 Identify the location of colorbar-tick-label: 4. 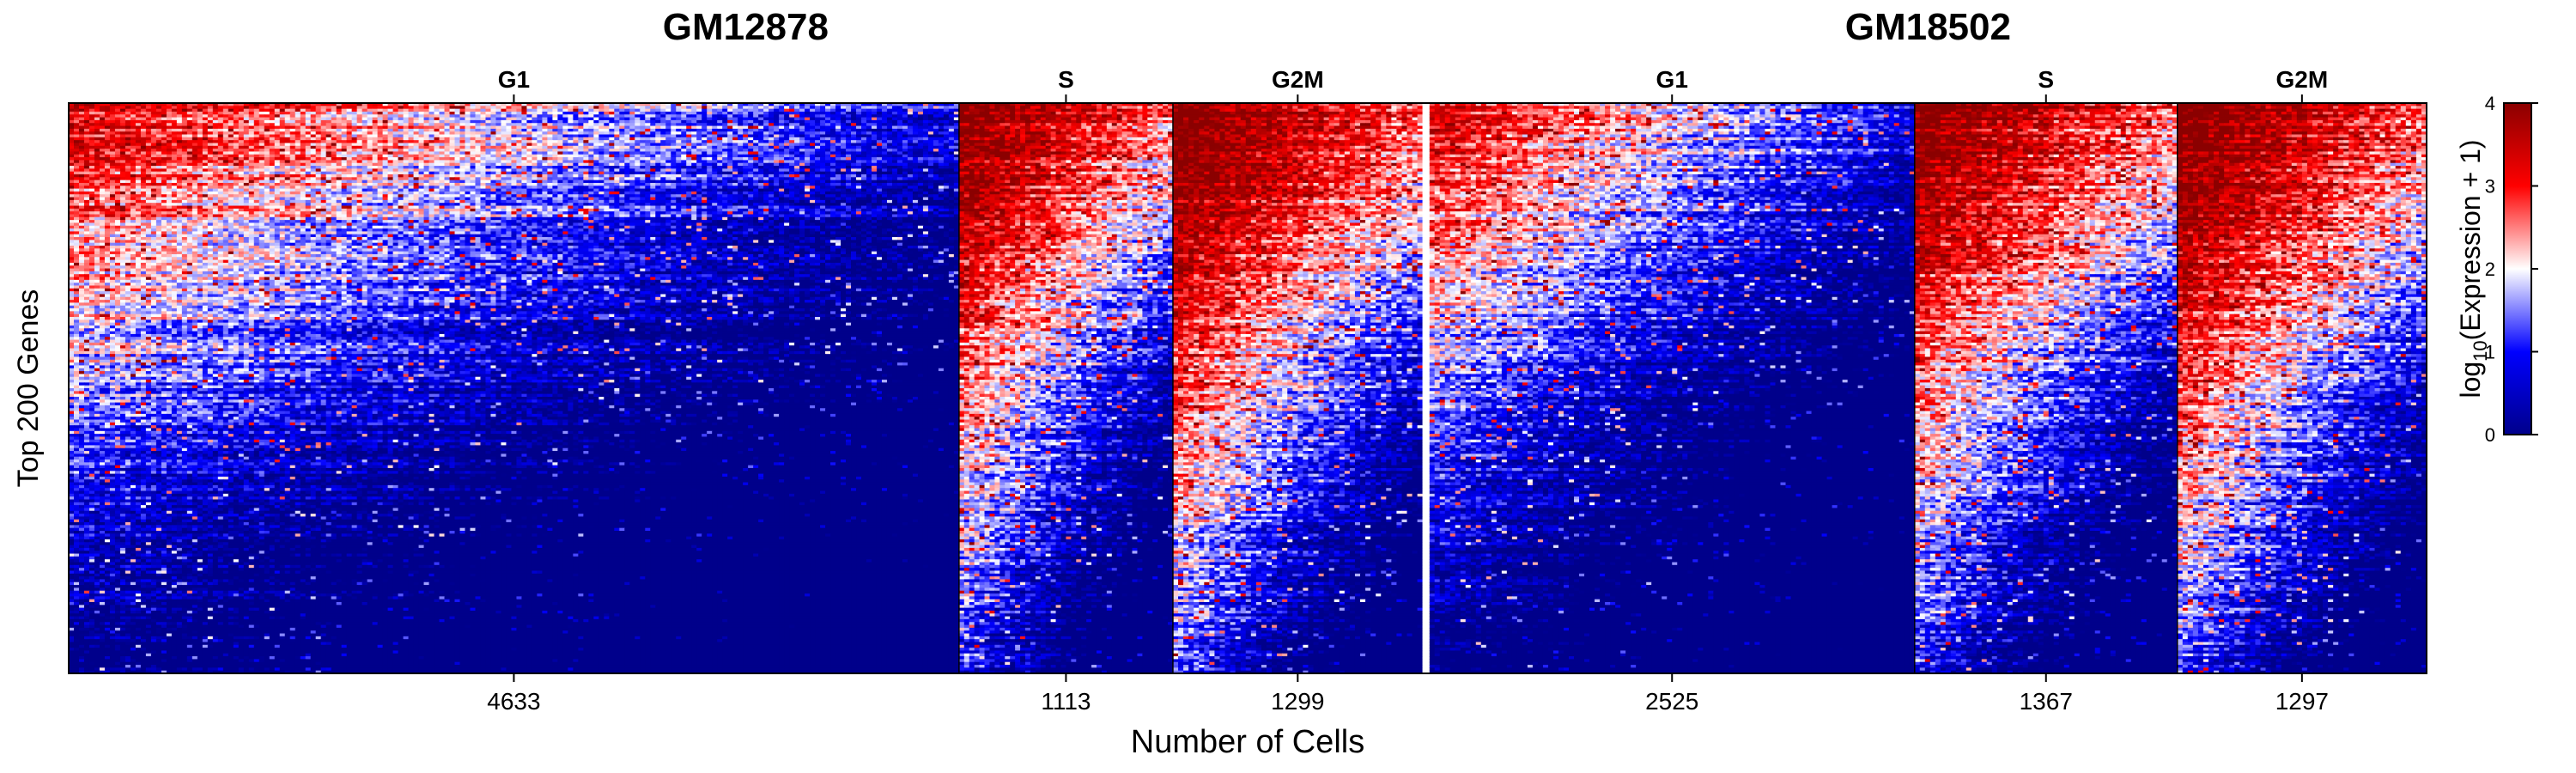
(2490, 103).